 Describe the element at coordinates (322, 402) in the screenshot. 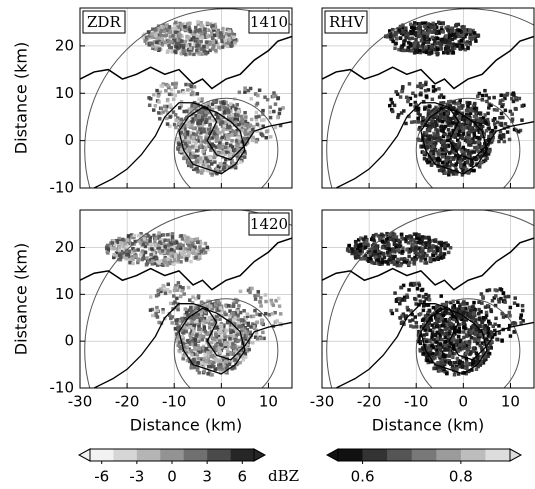

I see `x-tick-label: -30` at that location.